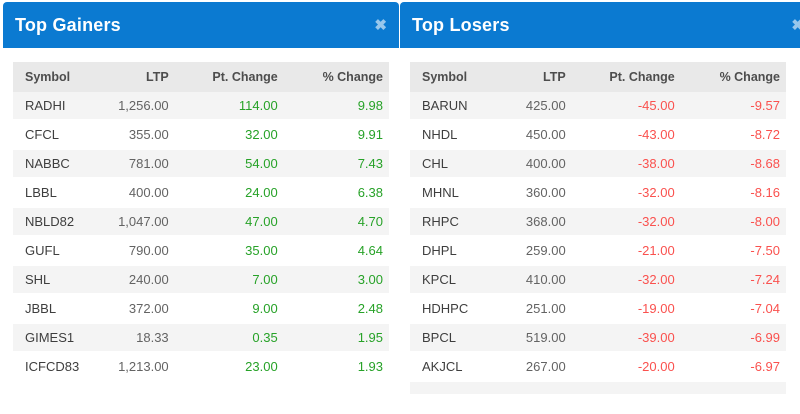 This screenshot has width=800, height=414. Describe the element at coordinates (536, 367) in the screenshot. I see `ltp-cell: 267.00` at that location.